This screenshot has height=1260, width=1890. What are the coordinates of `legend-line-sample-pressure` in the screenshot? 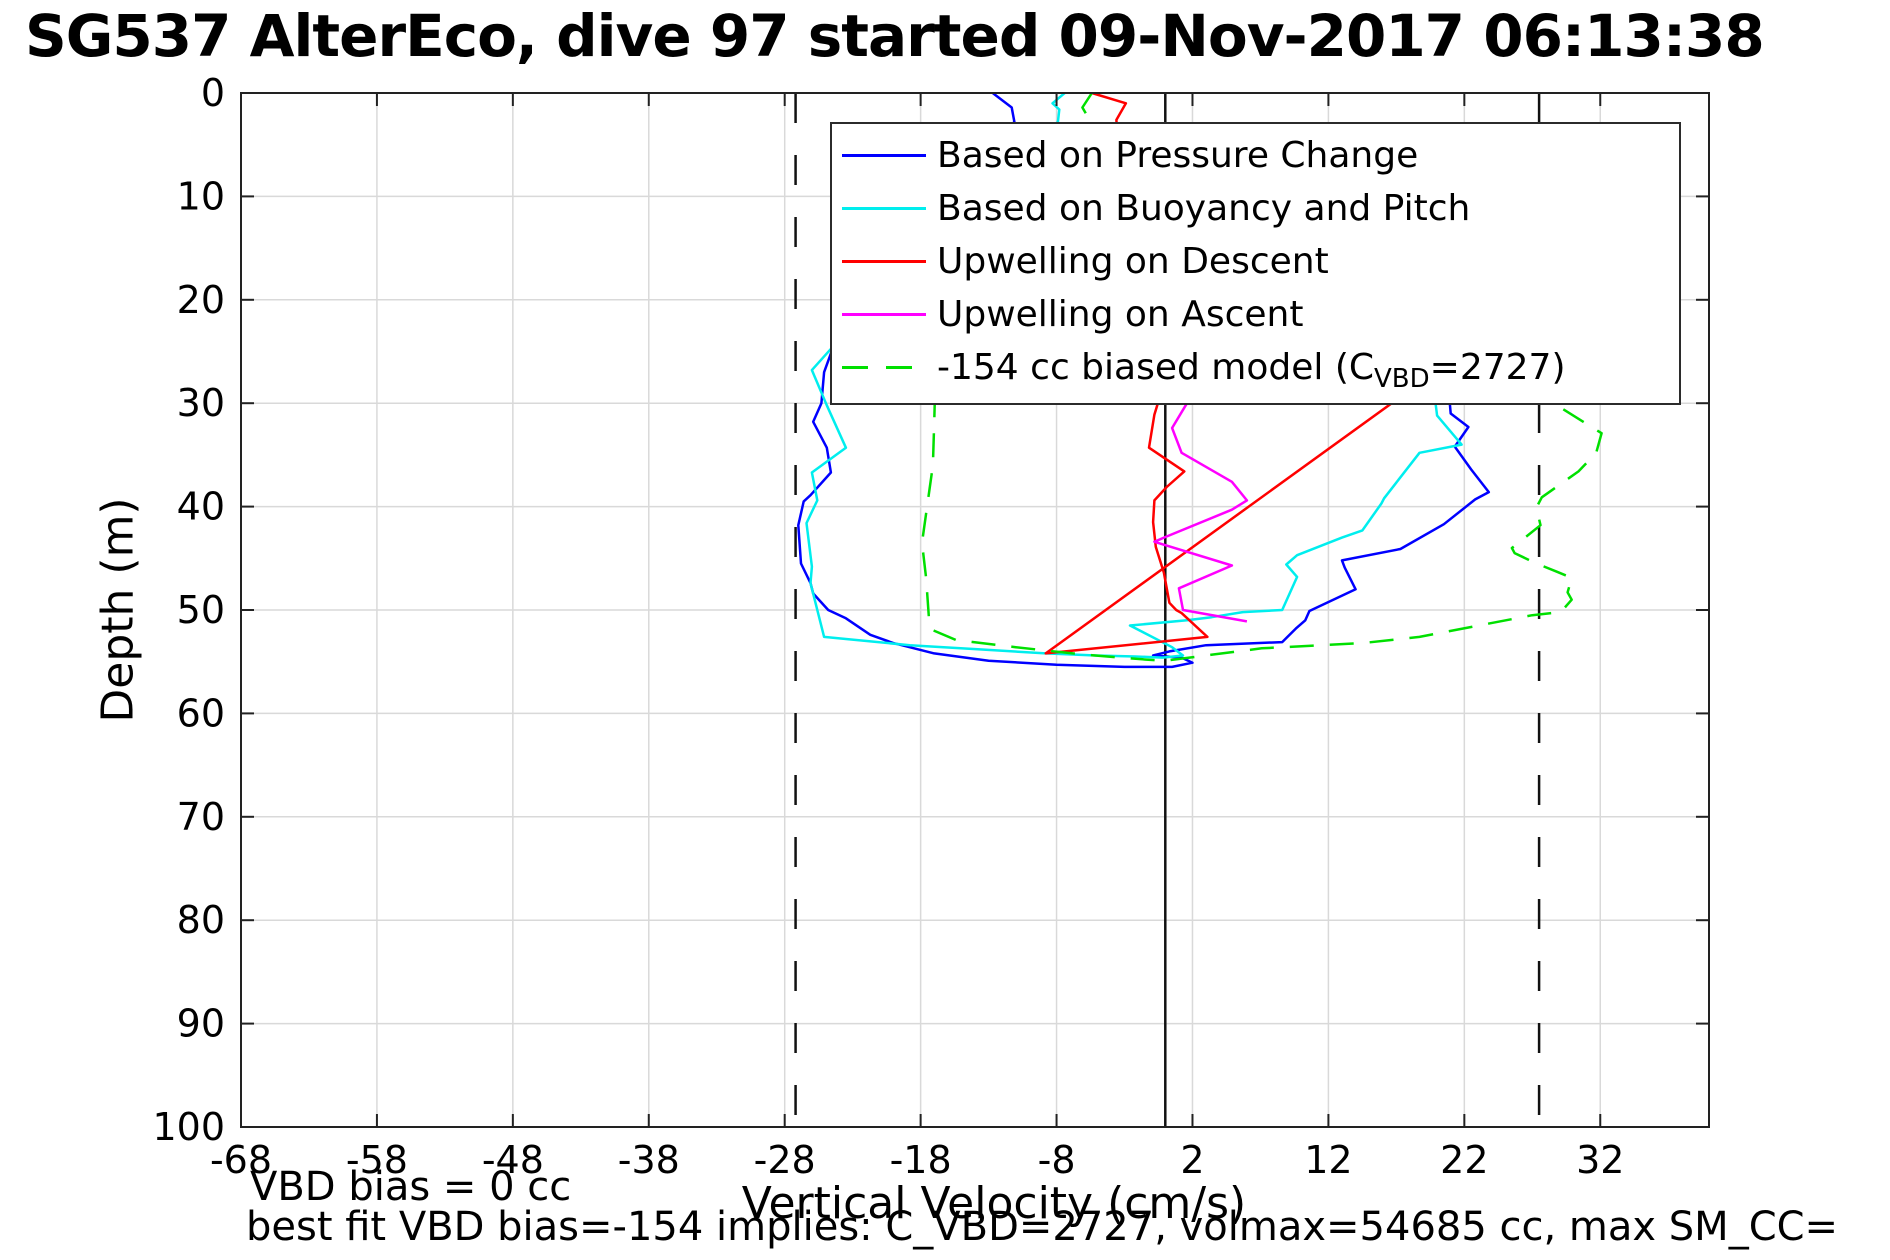 It's located at (884, 155).